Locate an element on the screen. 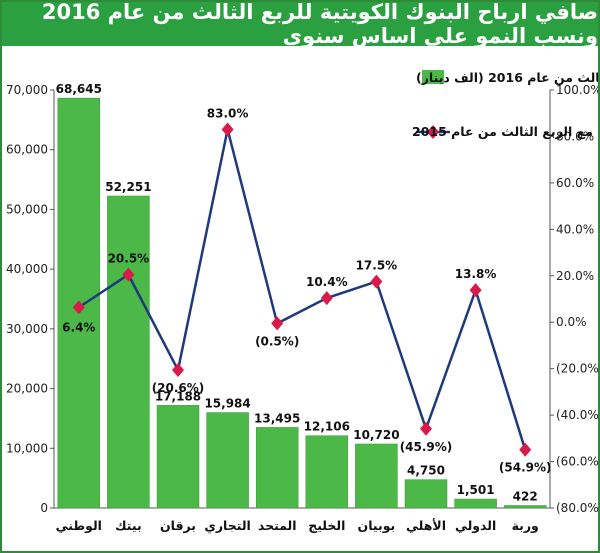 Image resolution: width=600 pixels, height=553 pixels. y-right-tick-label: 40.0% is located at coordinates (575, 229).